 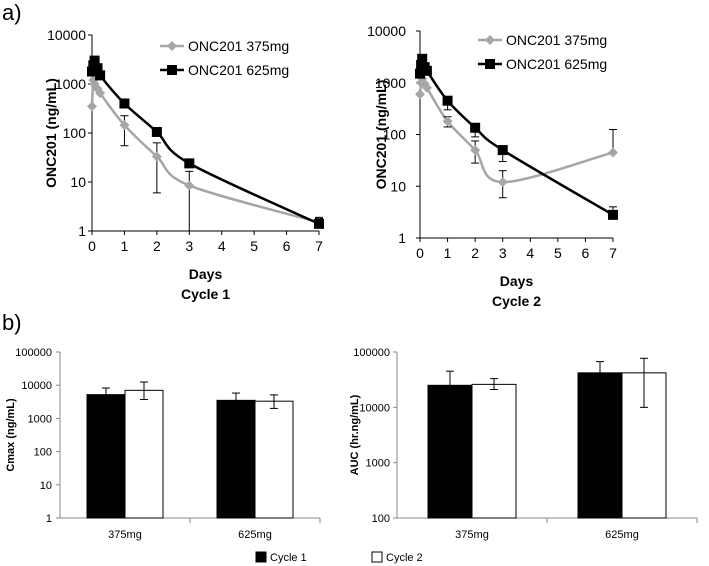 I want to click on x-axis-sublabel: Cycle 2, so click(x=516, y=301).